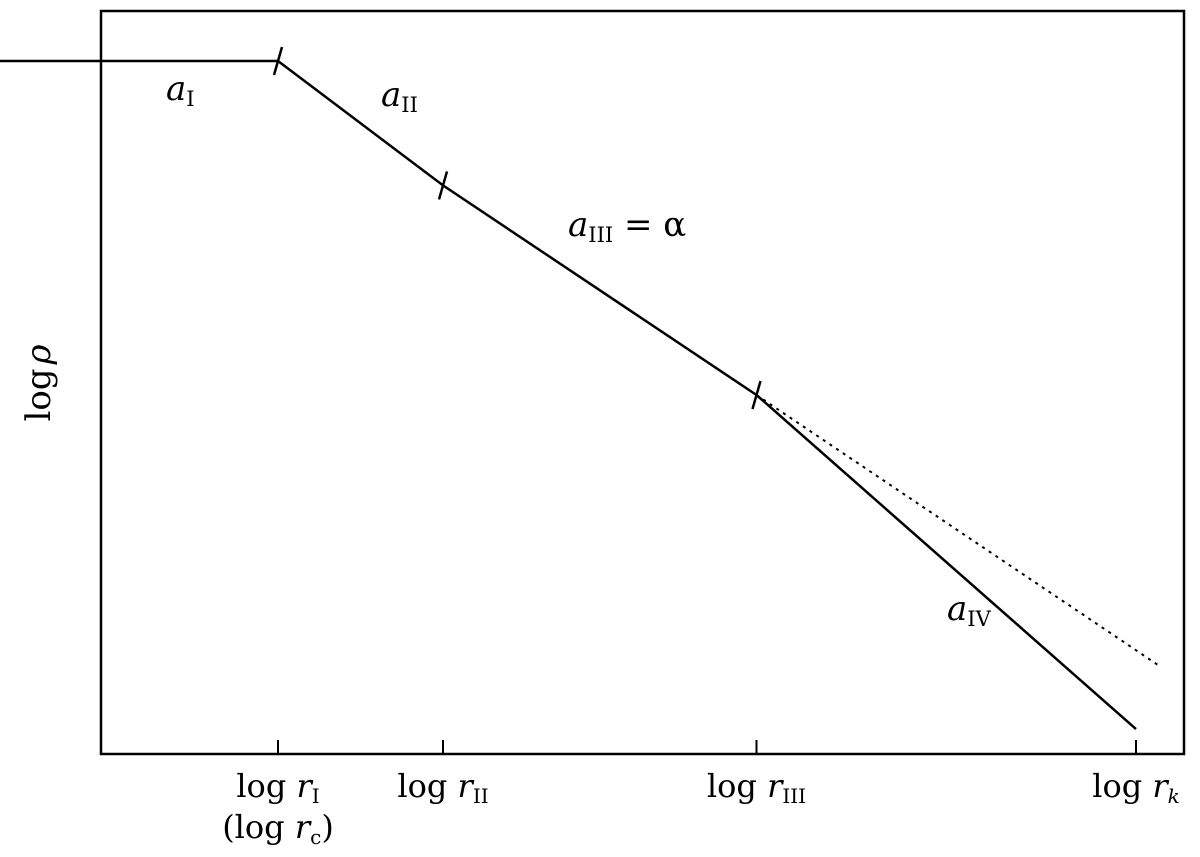 This screenshot has width=1200, height=857. What do you see at coordinates (399, 96) in the screenshot?
I see `segment-label-a-ii: aII` at bounding box center [399, 96].